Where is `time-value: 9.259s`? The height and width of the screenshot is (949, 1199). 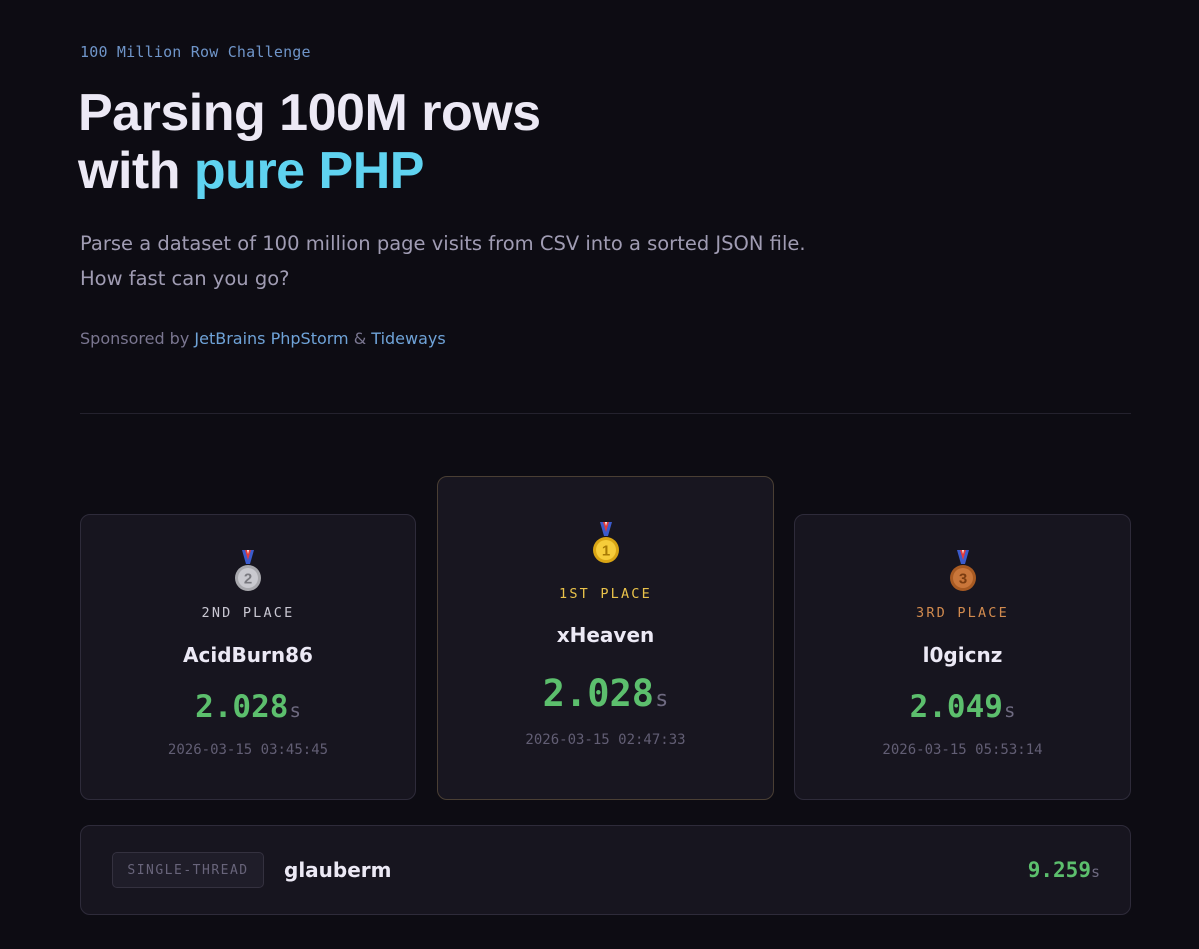 time-value: 9.259s is located at coordinates (1064, 870).